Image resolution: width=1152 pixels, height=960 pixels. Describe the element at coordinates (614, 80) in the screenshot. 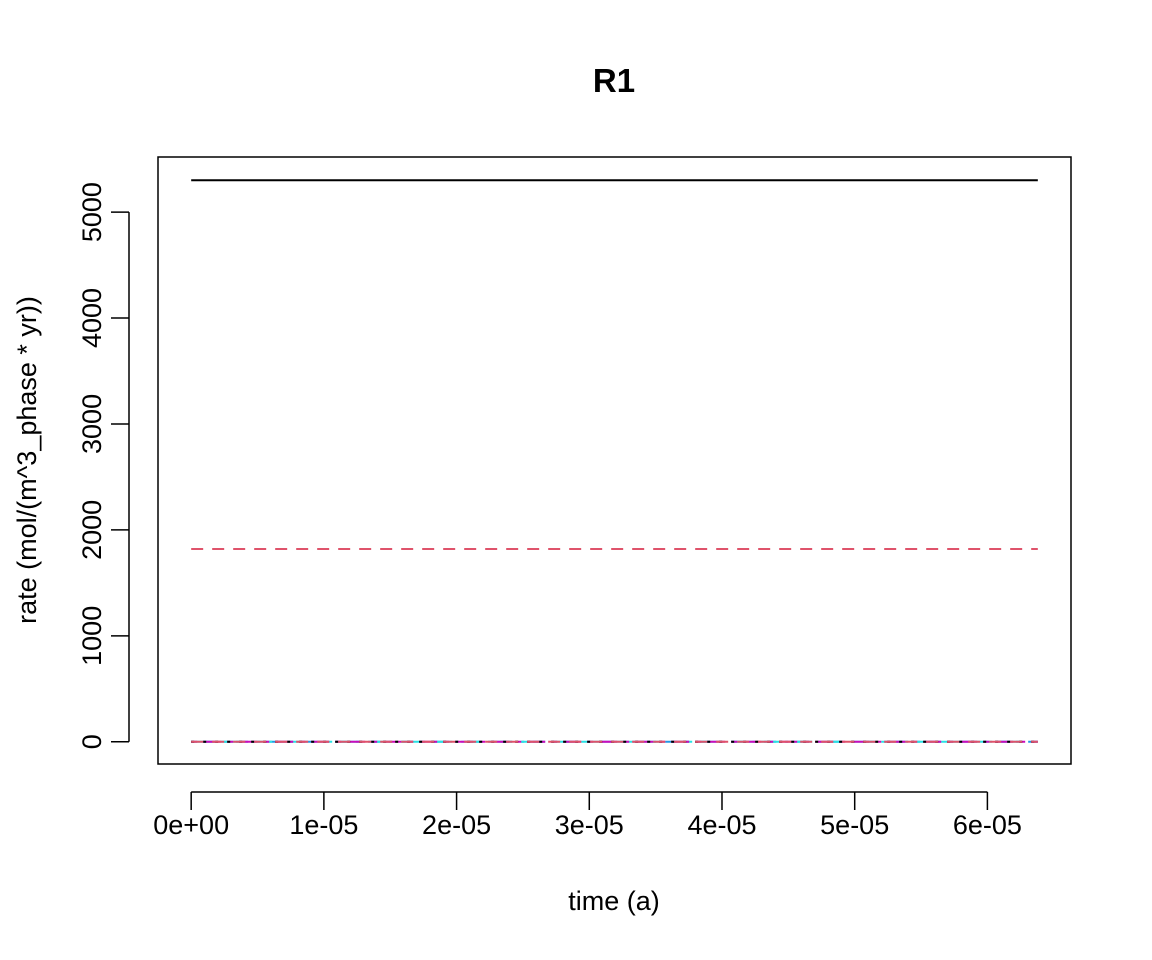

I see `chart-title: R1` at that location.